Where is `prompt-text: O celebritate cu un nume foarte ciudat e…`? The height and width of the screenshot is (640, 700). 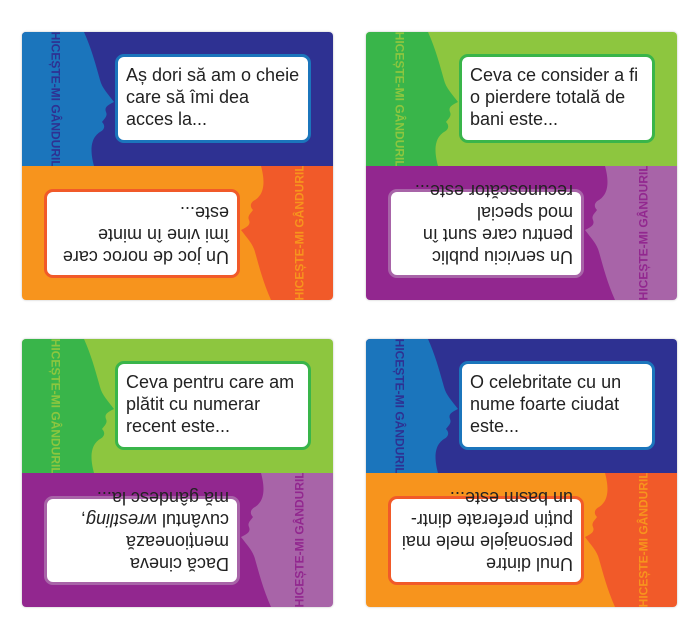 prompt-text: O celebritate cu un nume foarte ciudat e… is located at coordinates (546, 404).